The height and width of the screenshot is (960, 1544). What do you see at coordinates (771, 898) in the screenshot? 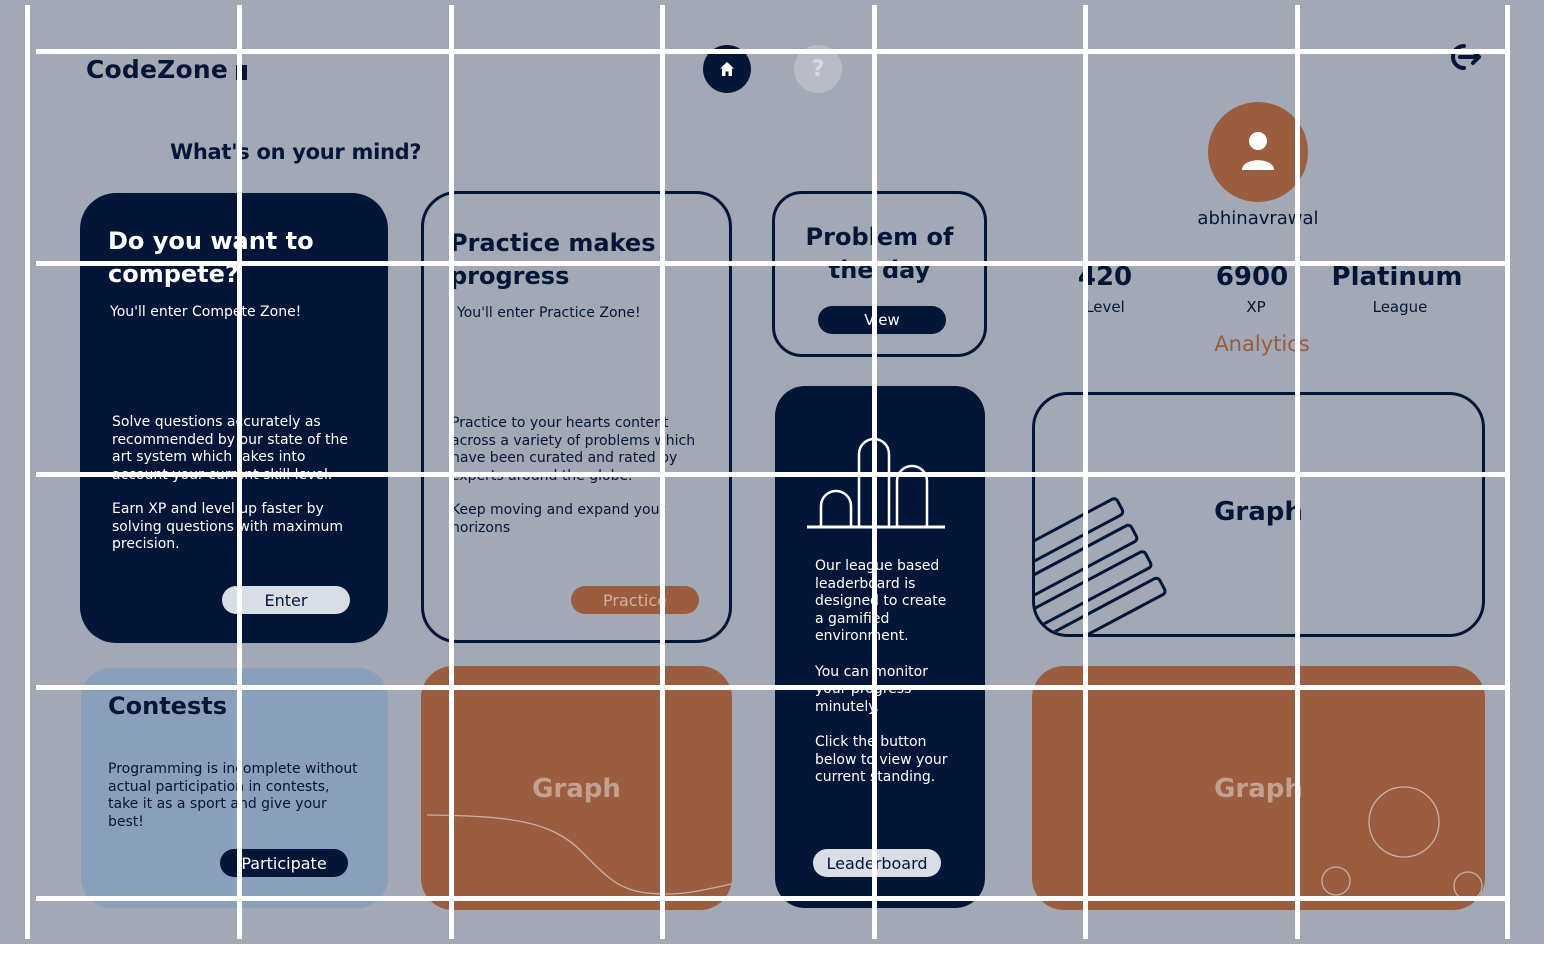
I see `grid-line-h5` at bounding box center [771, 898].